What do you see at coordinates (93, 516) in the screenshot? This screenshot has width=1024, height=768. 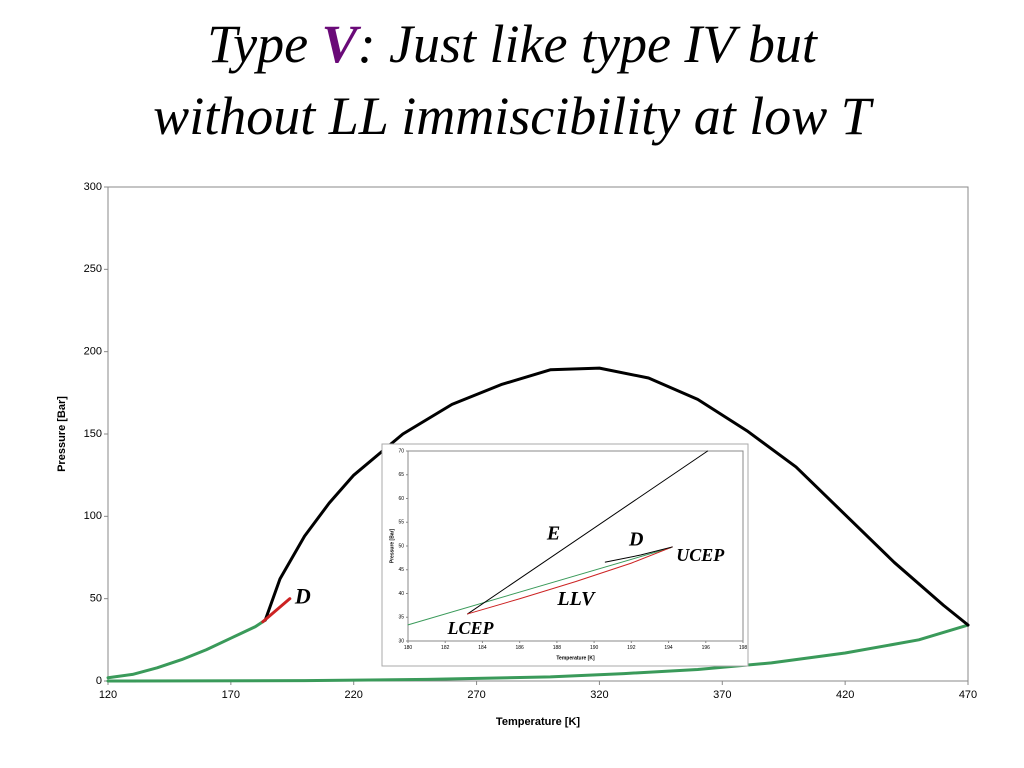 I see `y-tick-label: 100` at bounding box center [93, 516].